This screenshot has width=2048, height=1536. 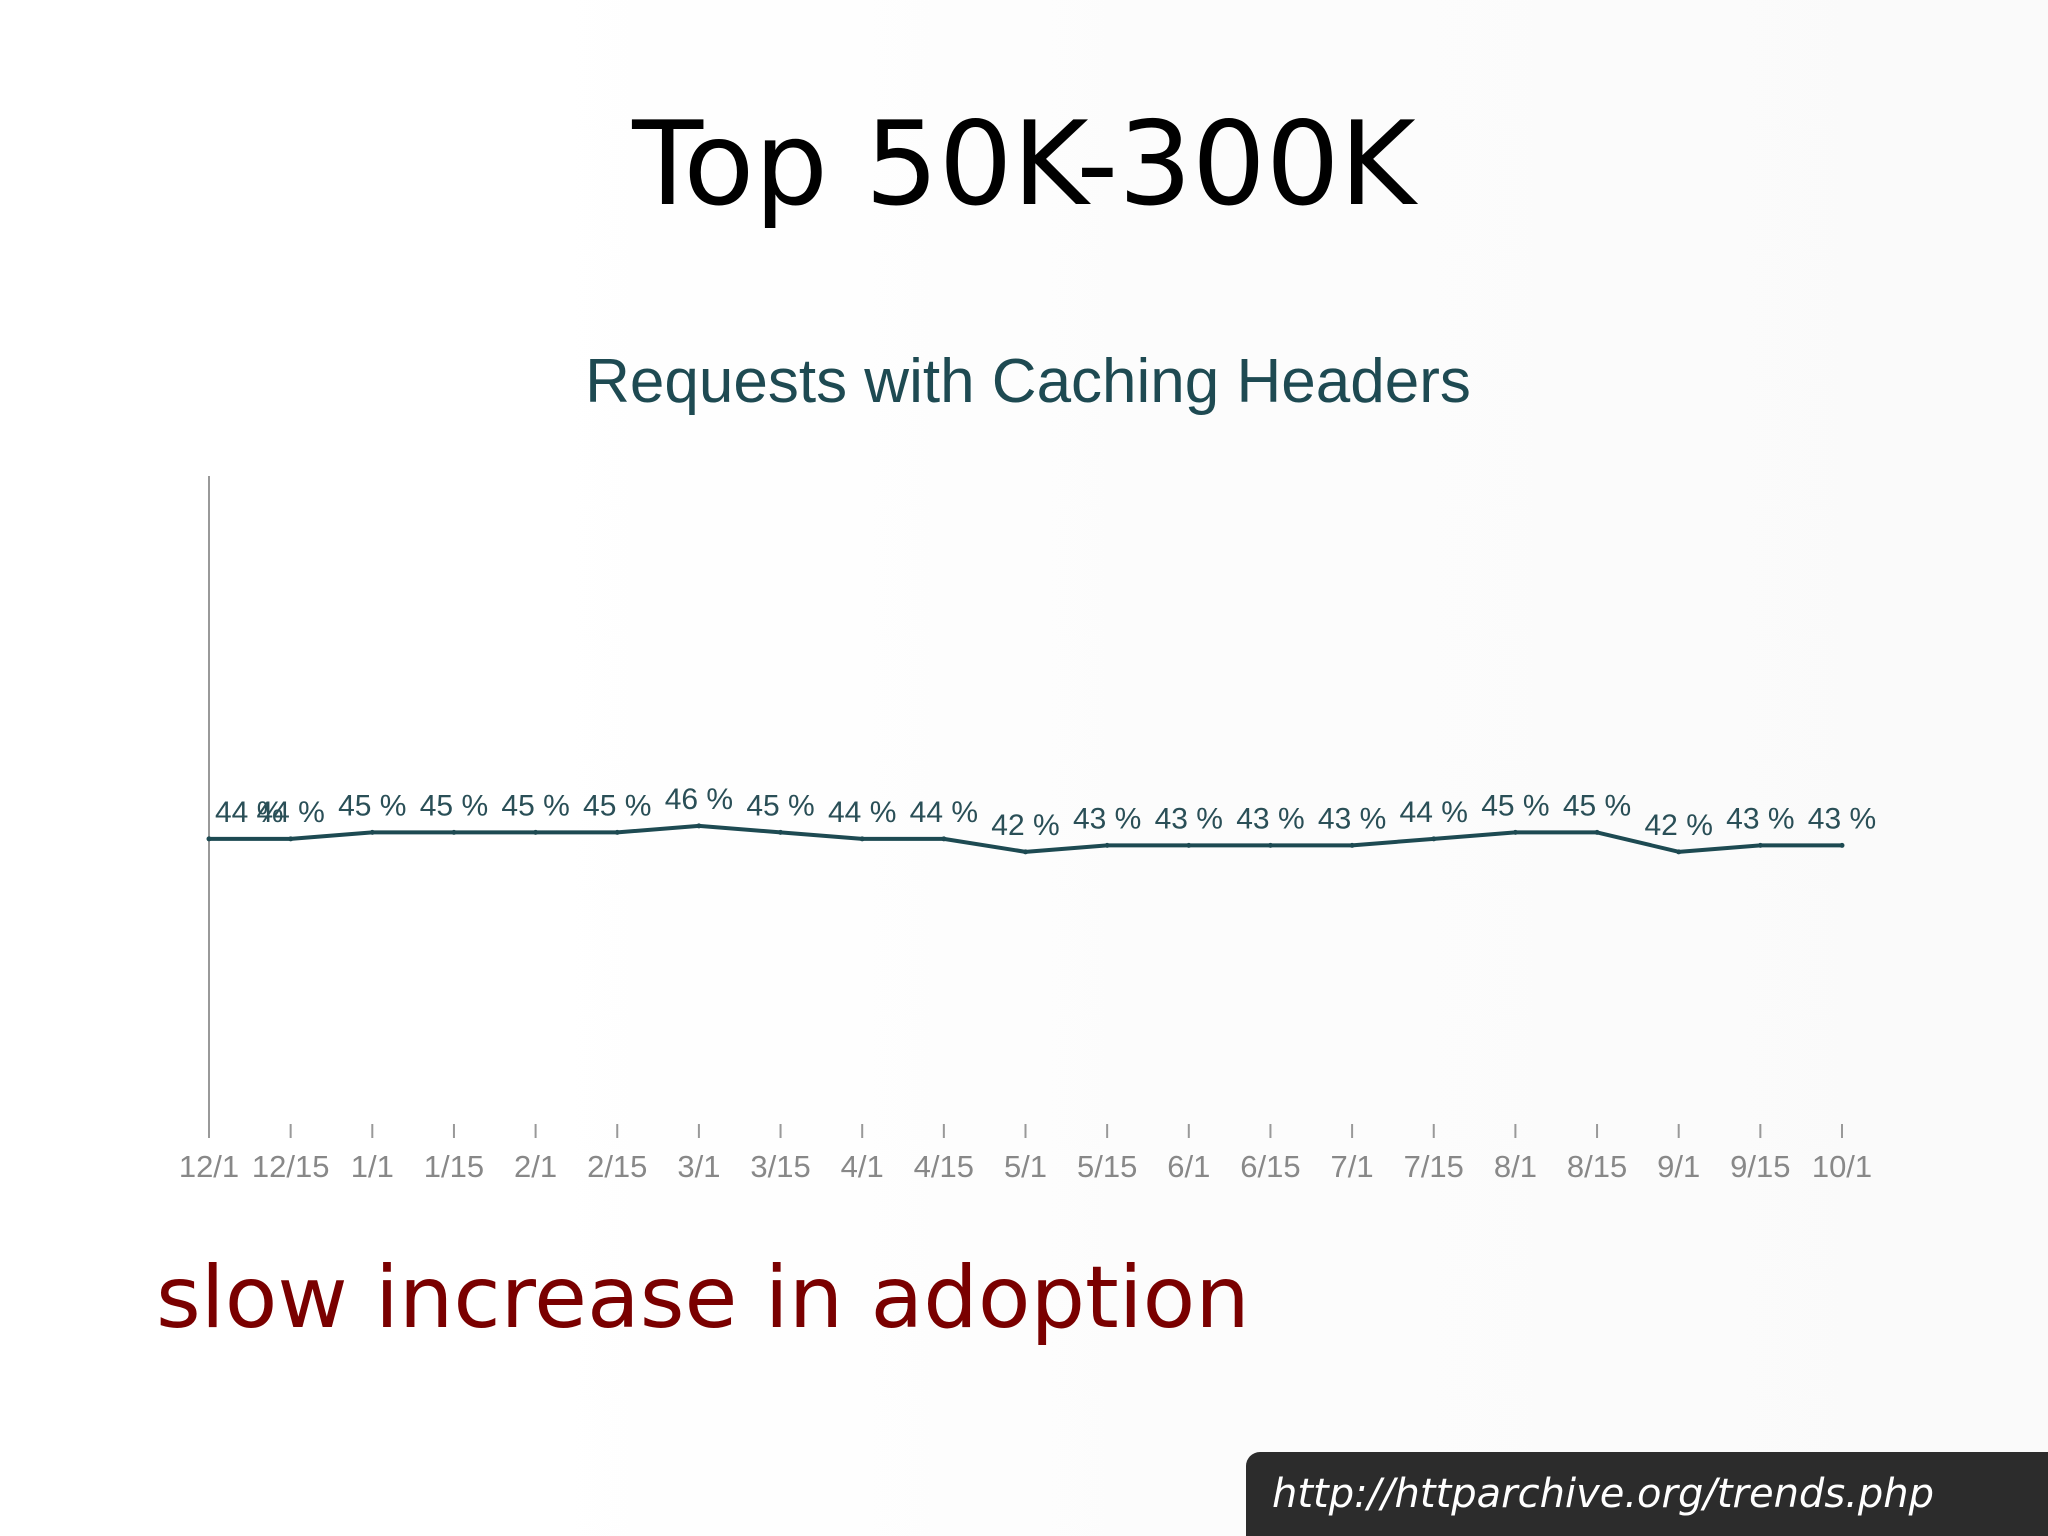 What do you see at coordinates (1025, 825) in the screenshot?
I see `data-label-10: 42 %` at bounding box center [1025, 825].